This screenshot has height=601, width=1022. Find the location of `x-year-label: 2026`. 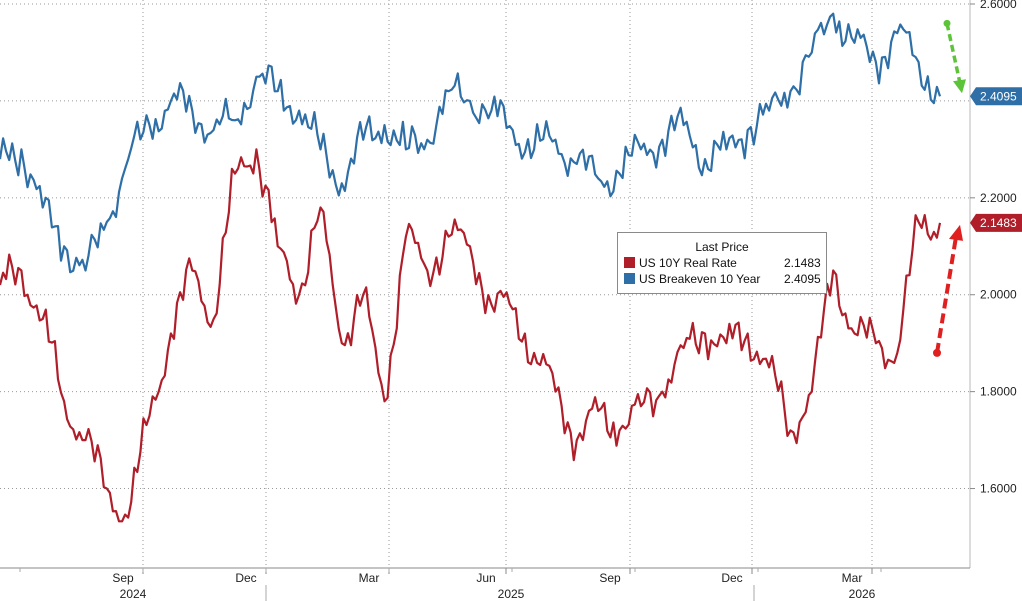

x-year-label: 2026 is located at coordinates (862, 594).